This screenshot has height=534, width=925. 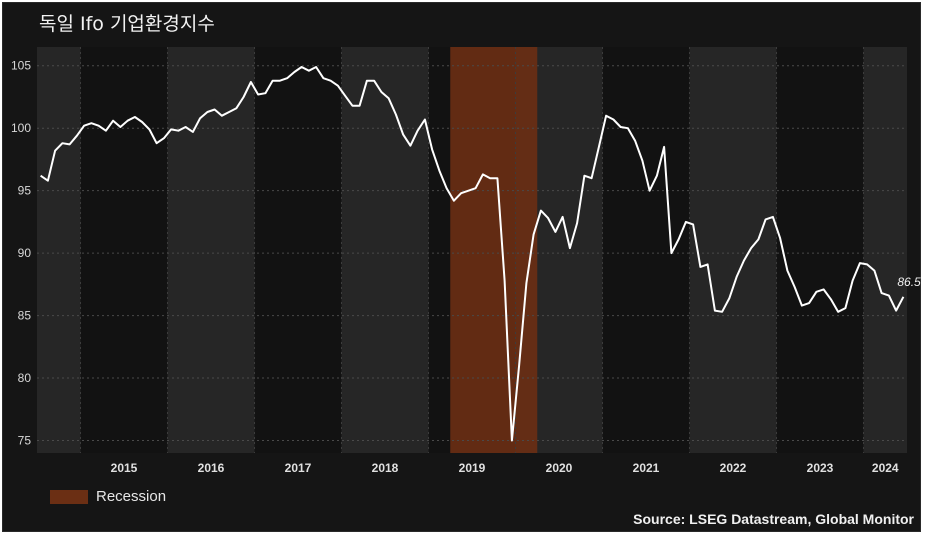 I want to click on x-tick-label: 2021, so click(x=646, y=468).